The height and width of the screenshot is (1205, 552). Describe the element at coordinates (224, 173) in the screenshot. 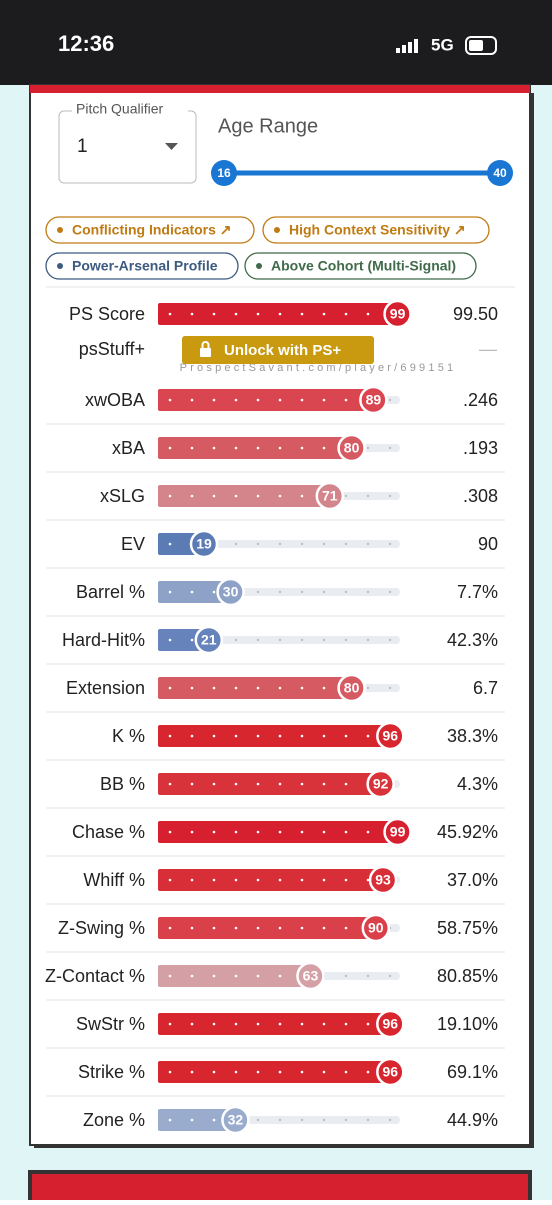

I see `age-min-thumb` at that location.